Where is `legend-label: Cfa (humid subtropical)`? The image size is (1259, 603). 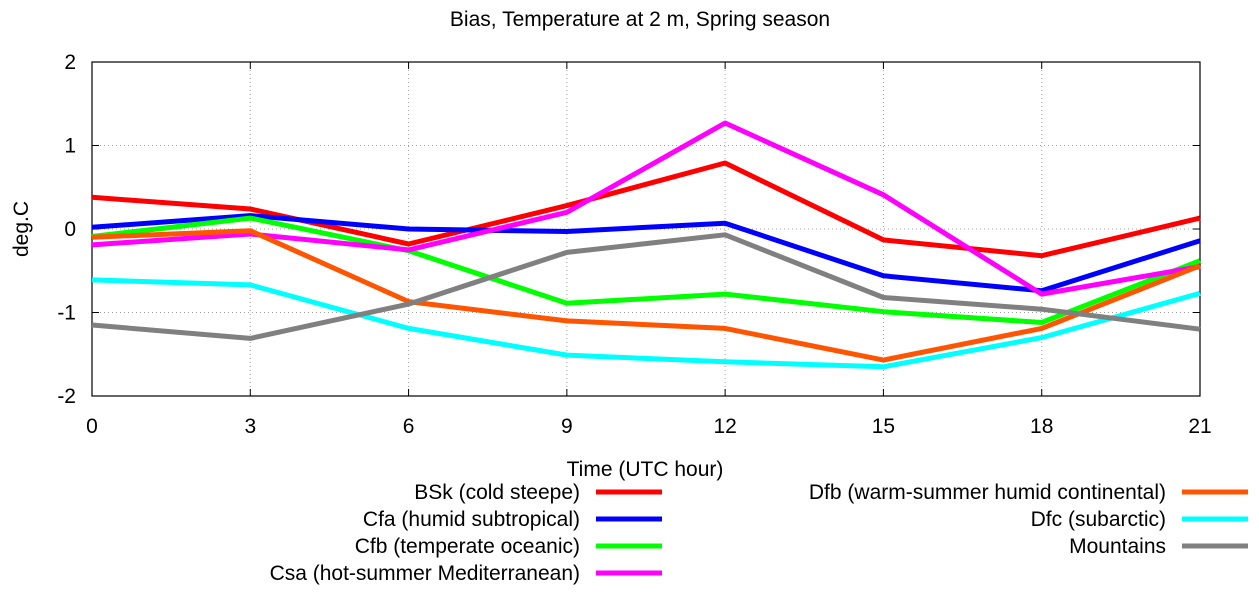
legend-label: Cfa (humid subtropical) is located at coordinates (471, 519).